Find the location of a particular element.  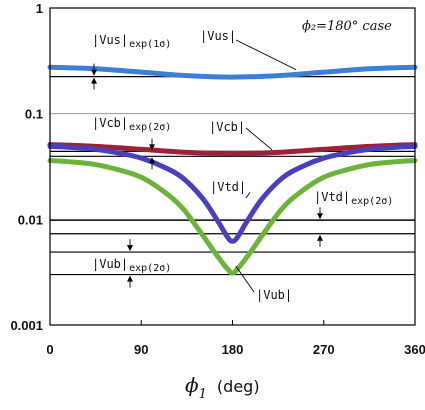

x-tick-label: 90 is located at coordinates (141, 349).